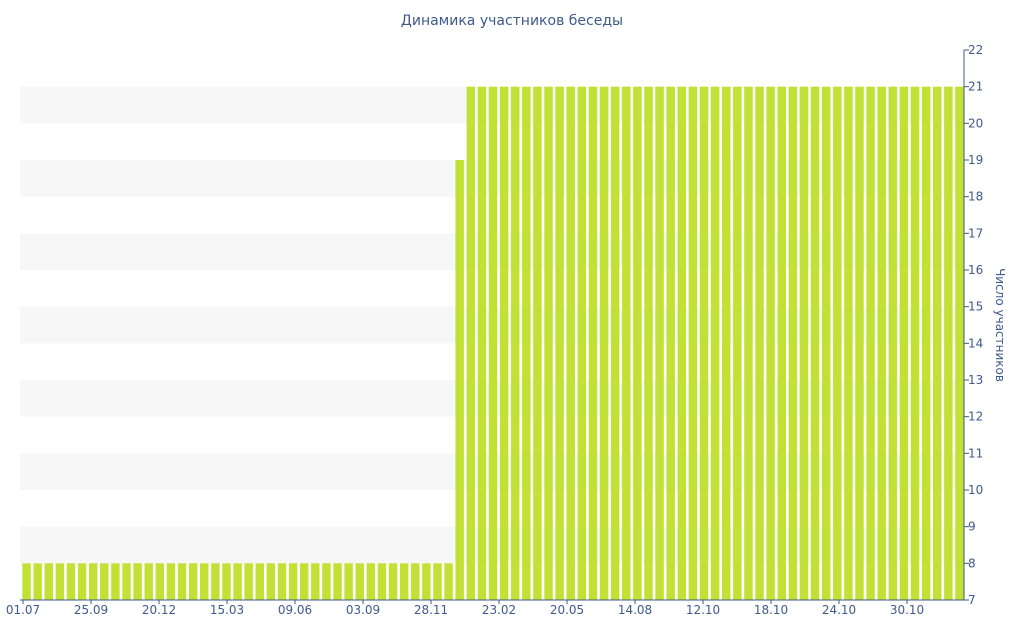 The height and width of the screenshot is (640, 1024). Describe the element at coordinates (973, 325) in the screenshot. I see `y-axis: 7 8 9 10 11 12 13 14 15 16 17 18 19 20 21 22` at that location.